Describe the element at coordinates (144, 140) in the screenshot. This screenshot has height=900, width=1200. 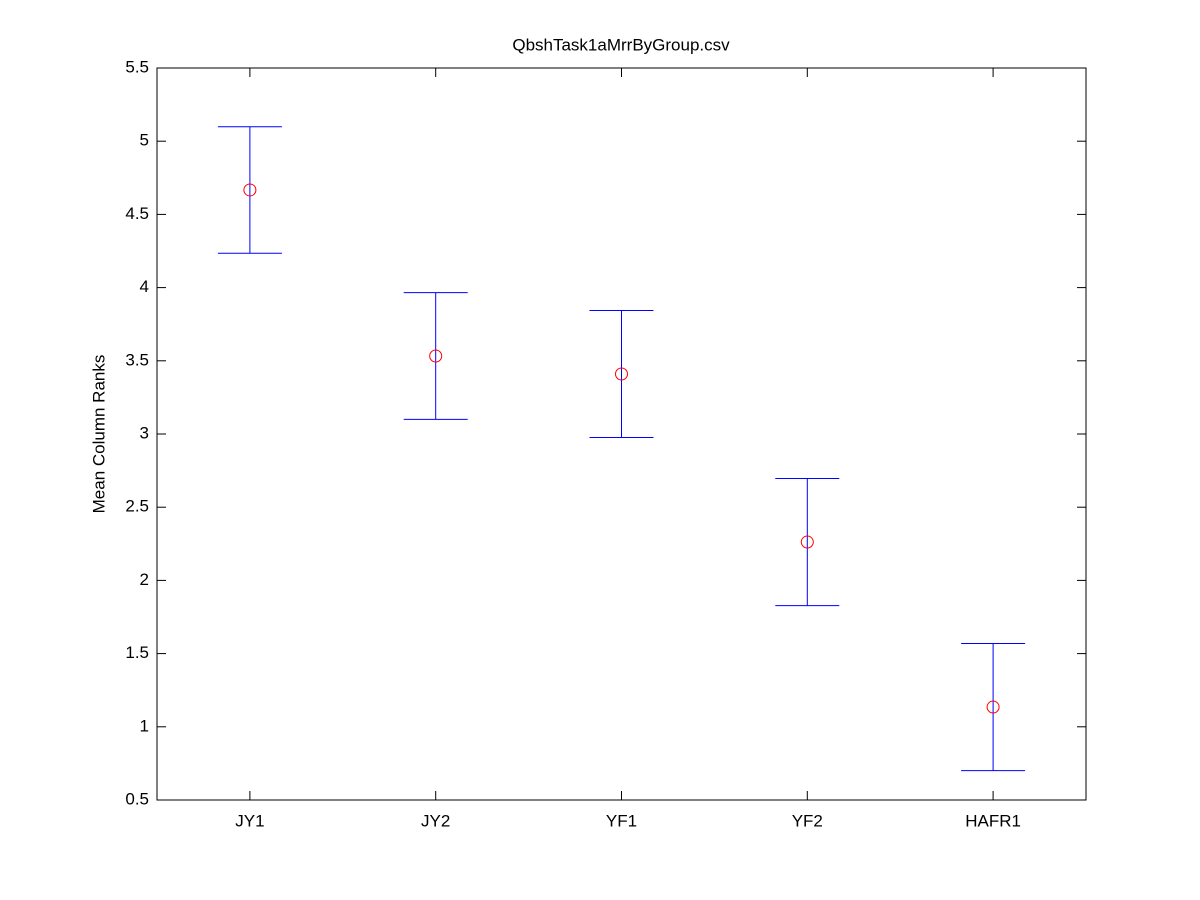
I see `y-tick-label: 5` at that location.